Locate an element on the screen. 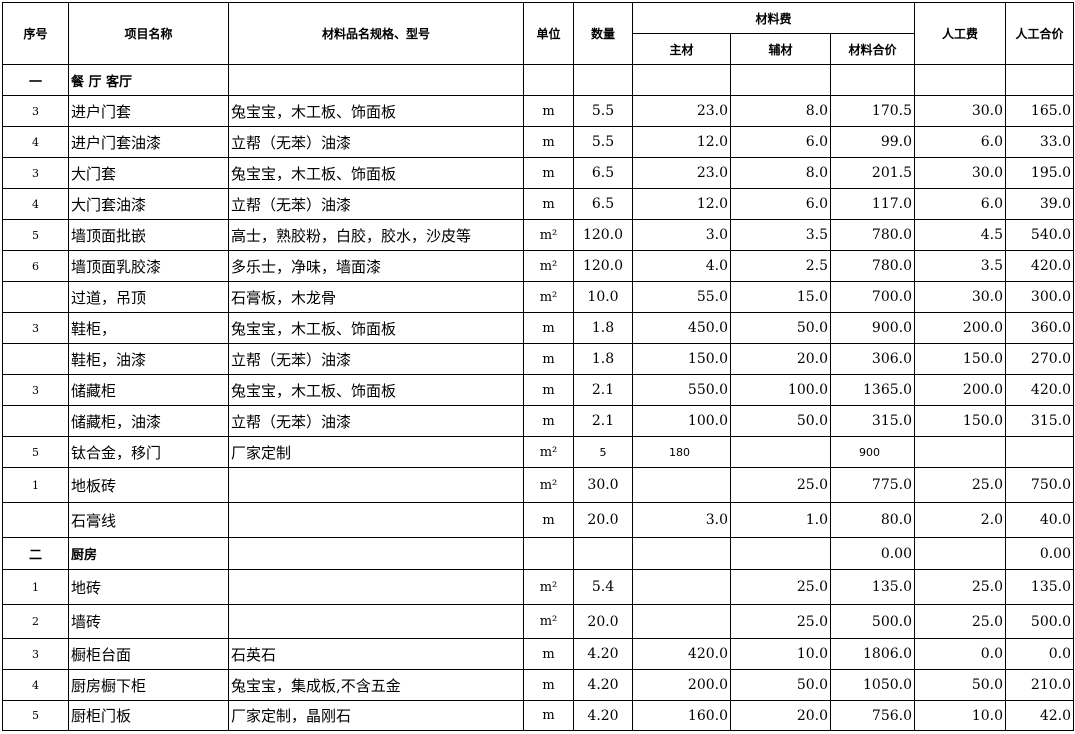 The width and height of the screenshot is (1075, 734). cell-seq: 5 is located at coordinates (35, 715).